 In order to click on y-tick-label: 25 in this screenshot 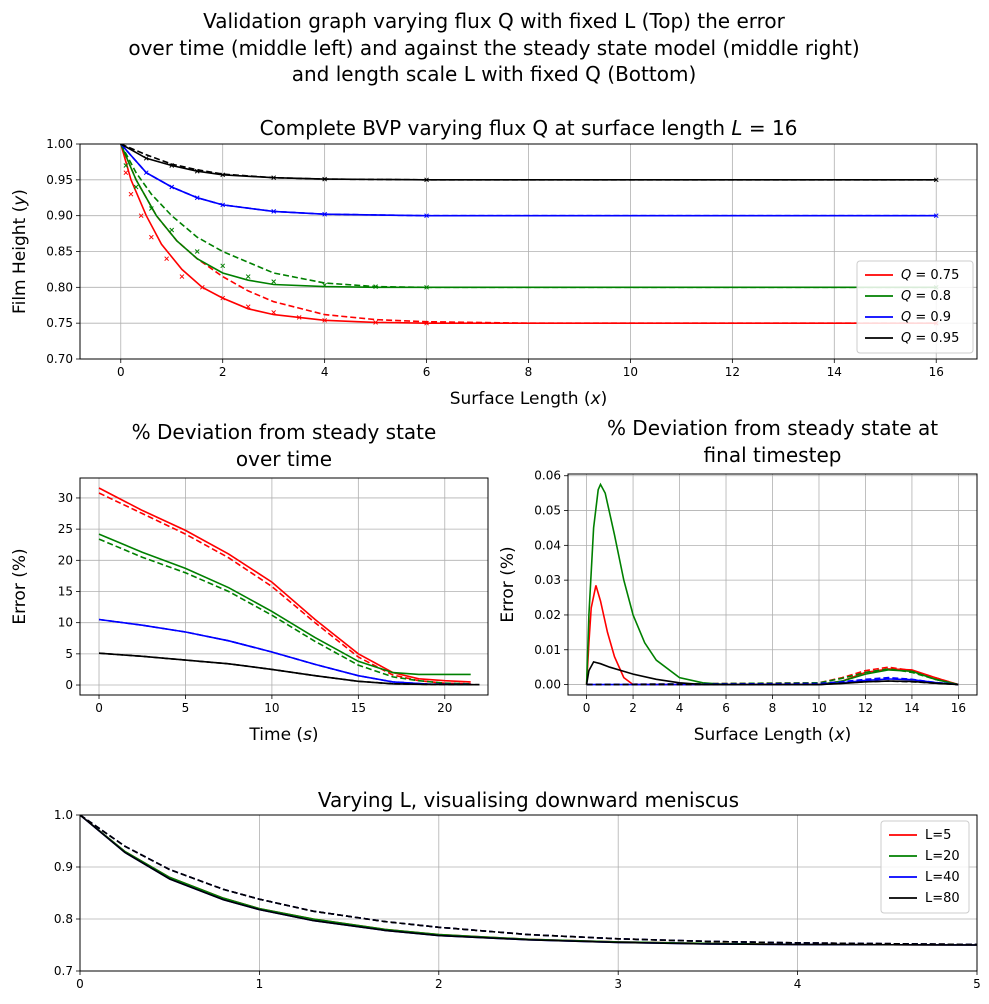, I will do `click(65, 529)`.